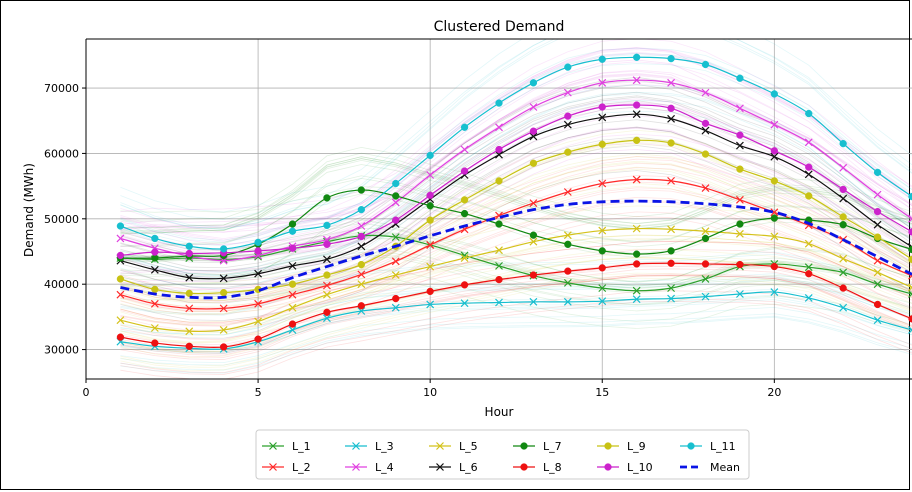  Describe the element at coordinates (636, 446) in the screenshot. I see `legend-label: L_9` at that location.